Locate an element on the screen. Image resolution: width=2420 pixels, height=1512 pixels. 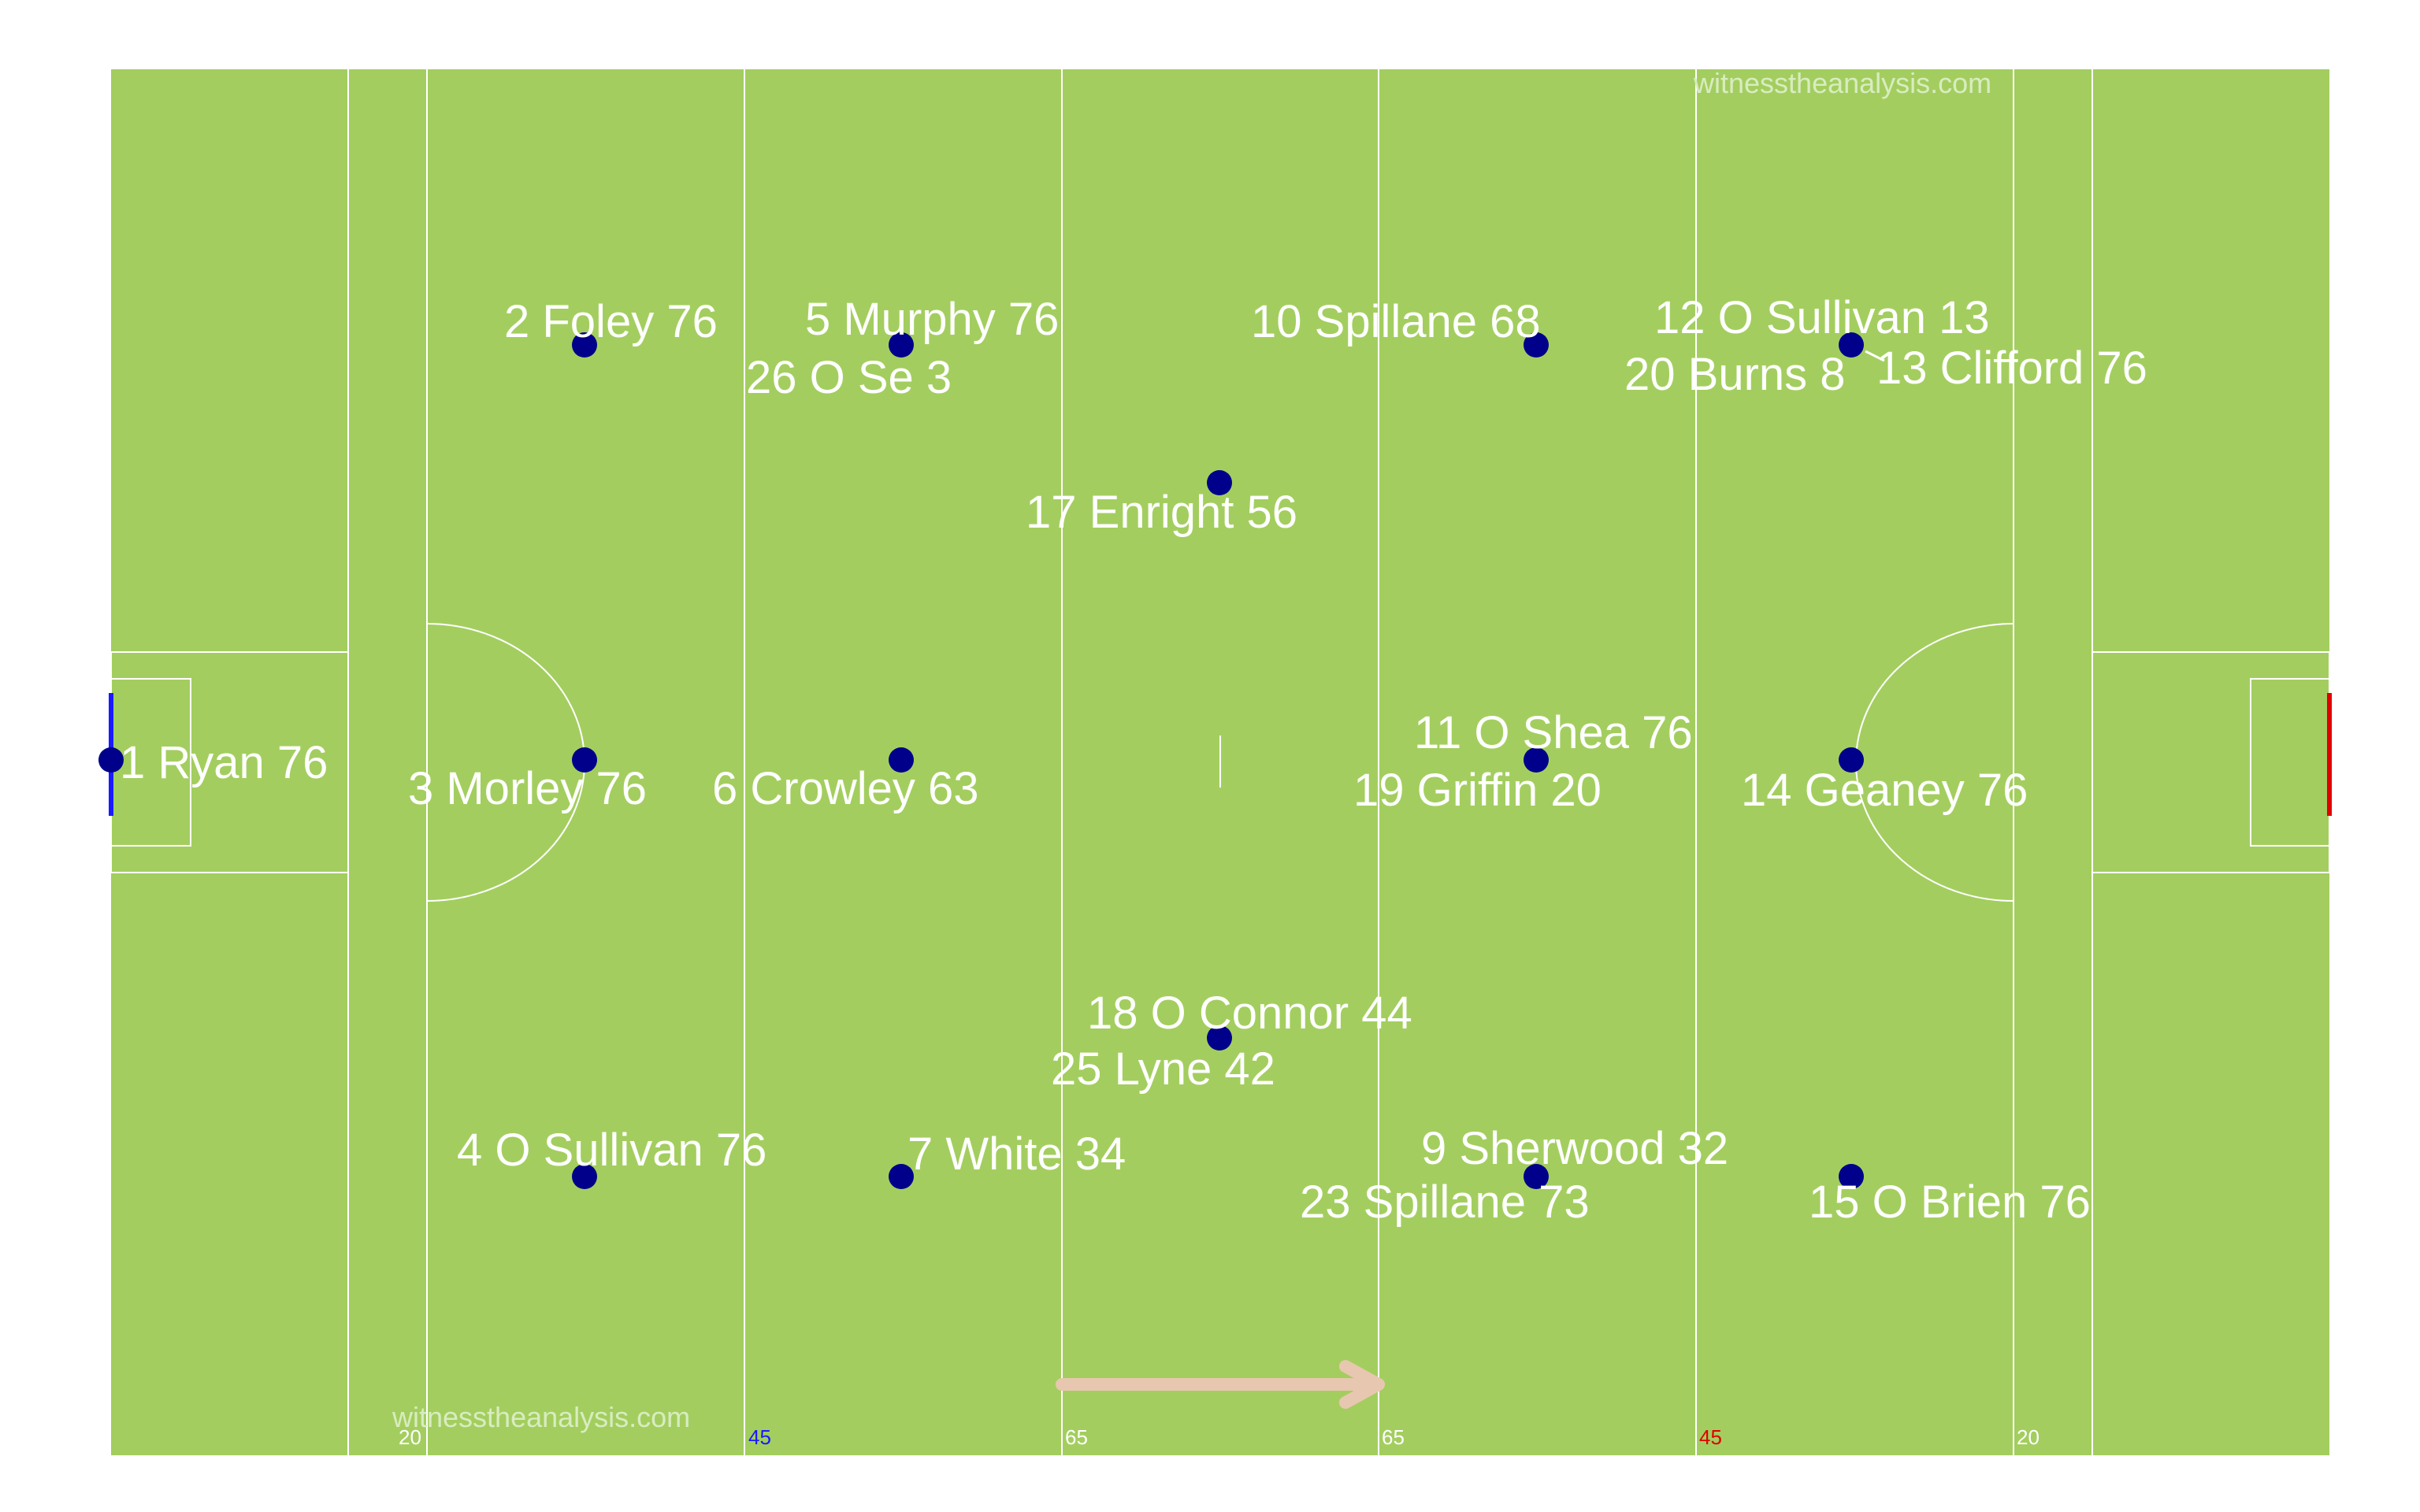
player-label: 23 Spillane 73 is located at coordinates (1445, 1202).